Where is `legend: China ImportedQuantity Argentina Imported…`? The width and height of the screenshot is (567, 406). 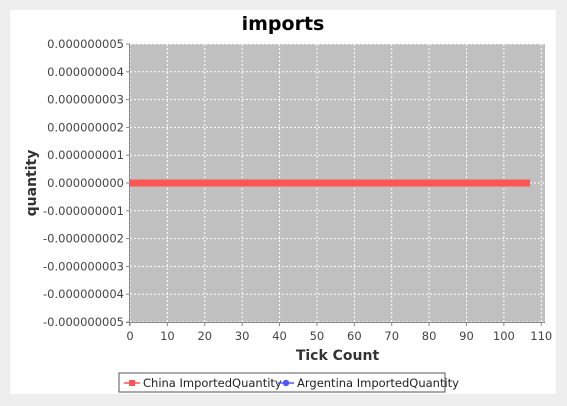 legend: China ImportedQuantity Argentina Imported… is located at coordinates (288, 382).